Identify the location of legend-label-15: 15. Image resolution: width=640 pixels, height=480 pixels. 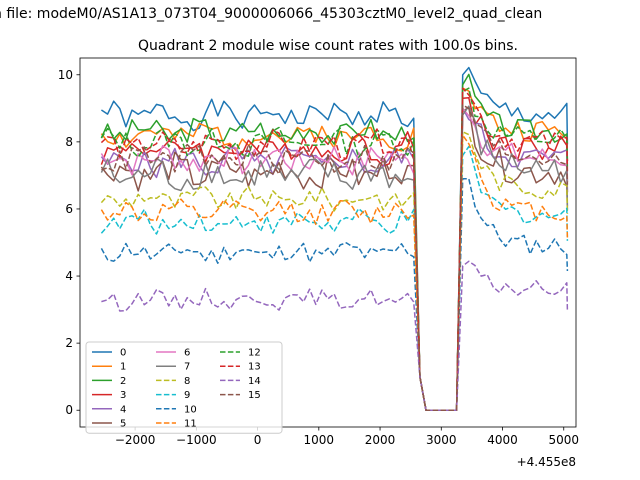
(254, 395).